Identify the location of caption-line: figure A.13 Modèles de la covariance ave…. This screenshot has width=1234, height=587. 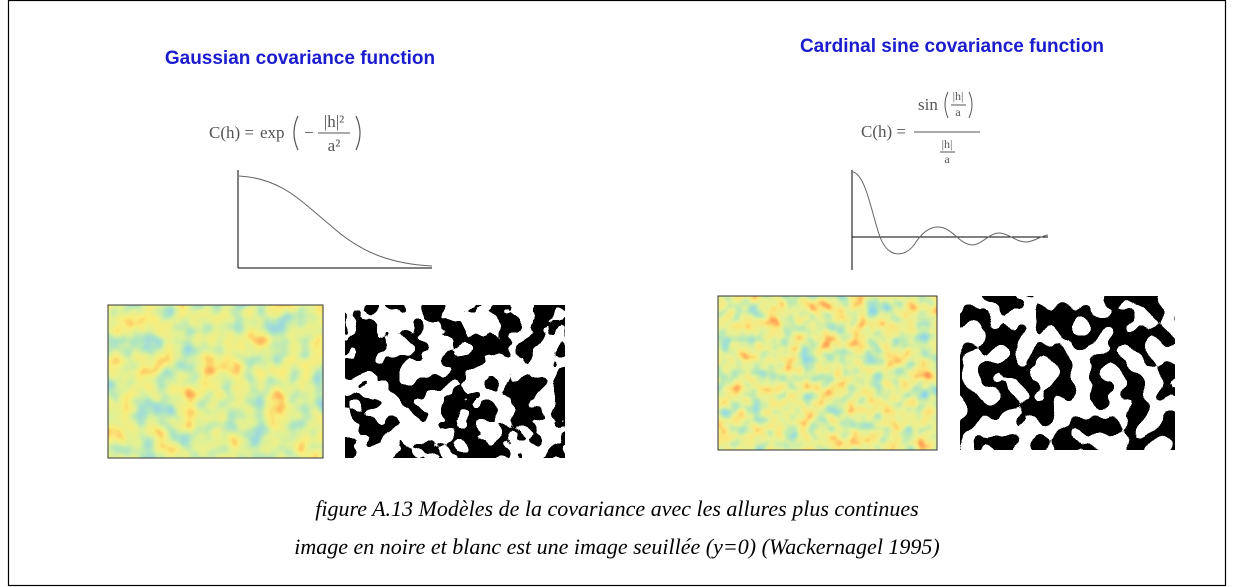
(616, 508).